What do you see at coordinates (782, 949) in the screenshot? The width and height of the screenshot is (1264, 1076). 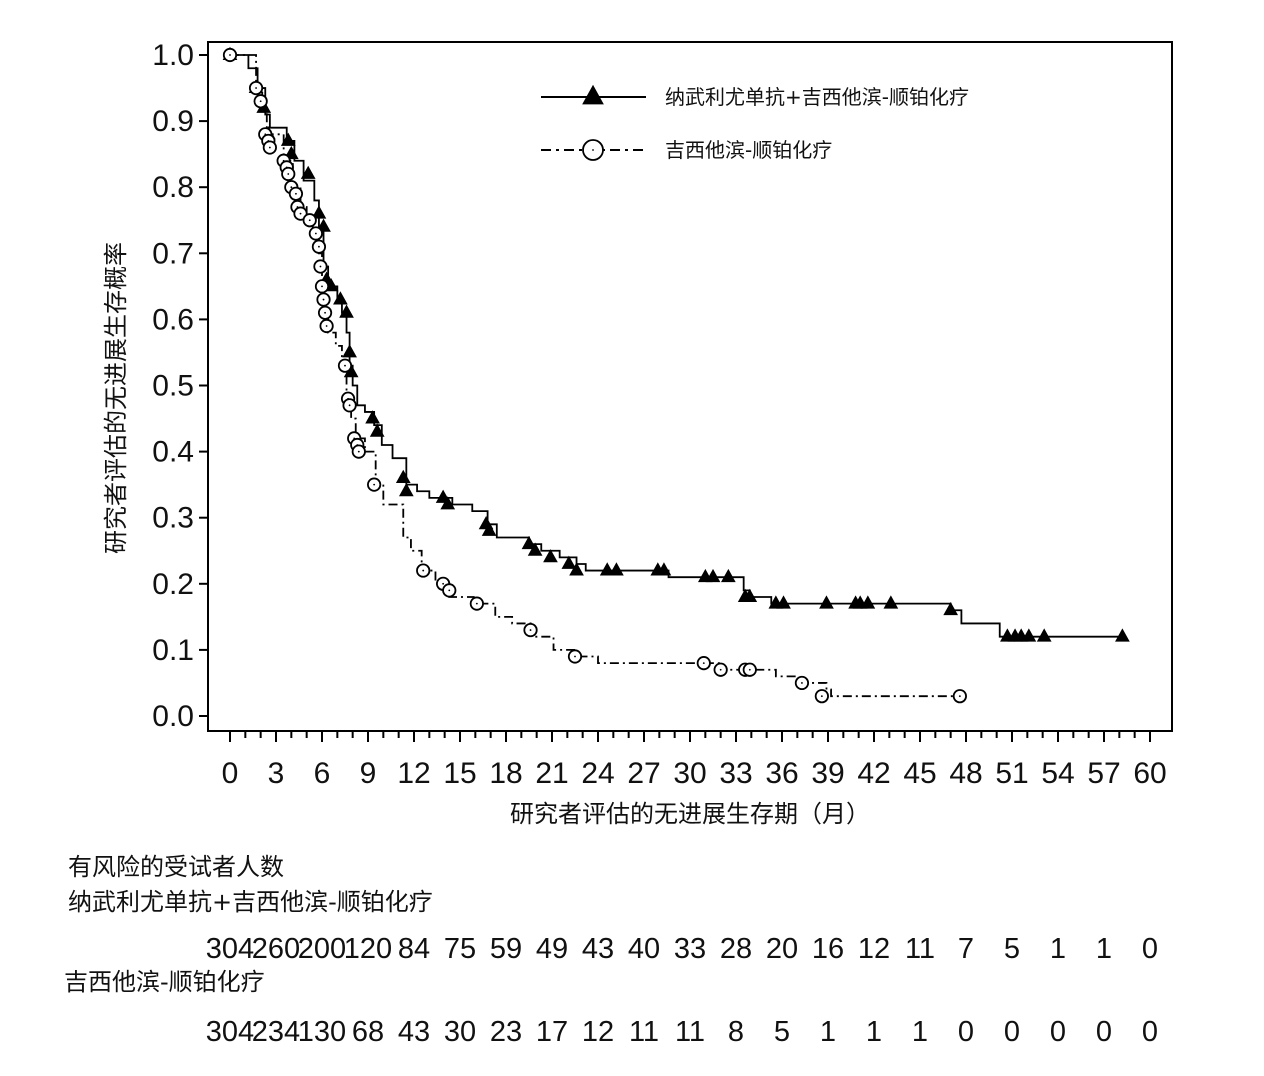 I see `risk-count: 20` at bounding box center [782, 949].